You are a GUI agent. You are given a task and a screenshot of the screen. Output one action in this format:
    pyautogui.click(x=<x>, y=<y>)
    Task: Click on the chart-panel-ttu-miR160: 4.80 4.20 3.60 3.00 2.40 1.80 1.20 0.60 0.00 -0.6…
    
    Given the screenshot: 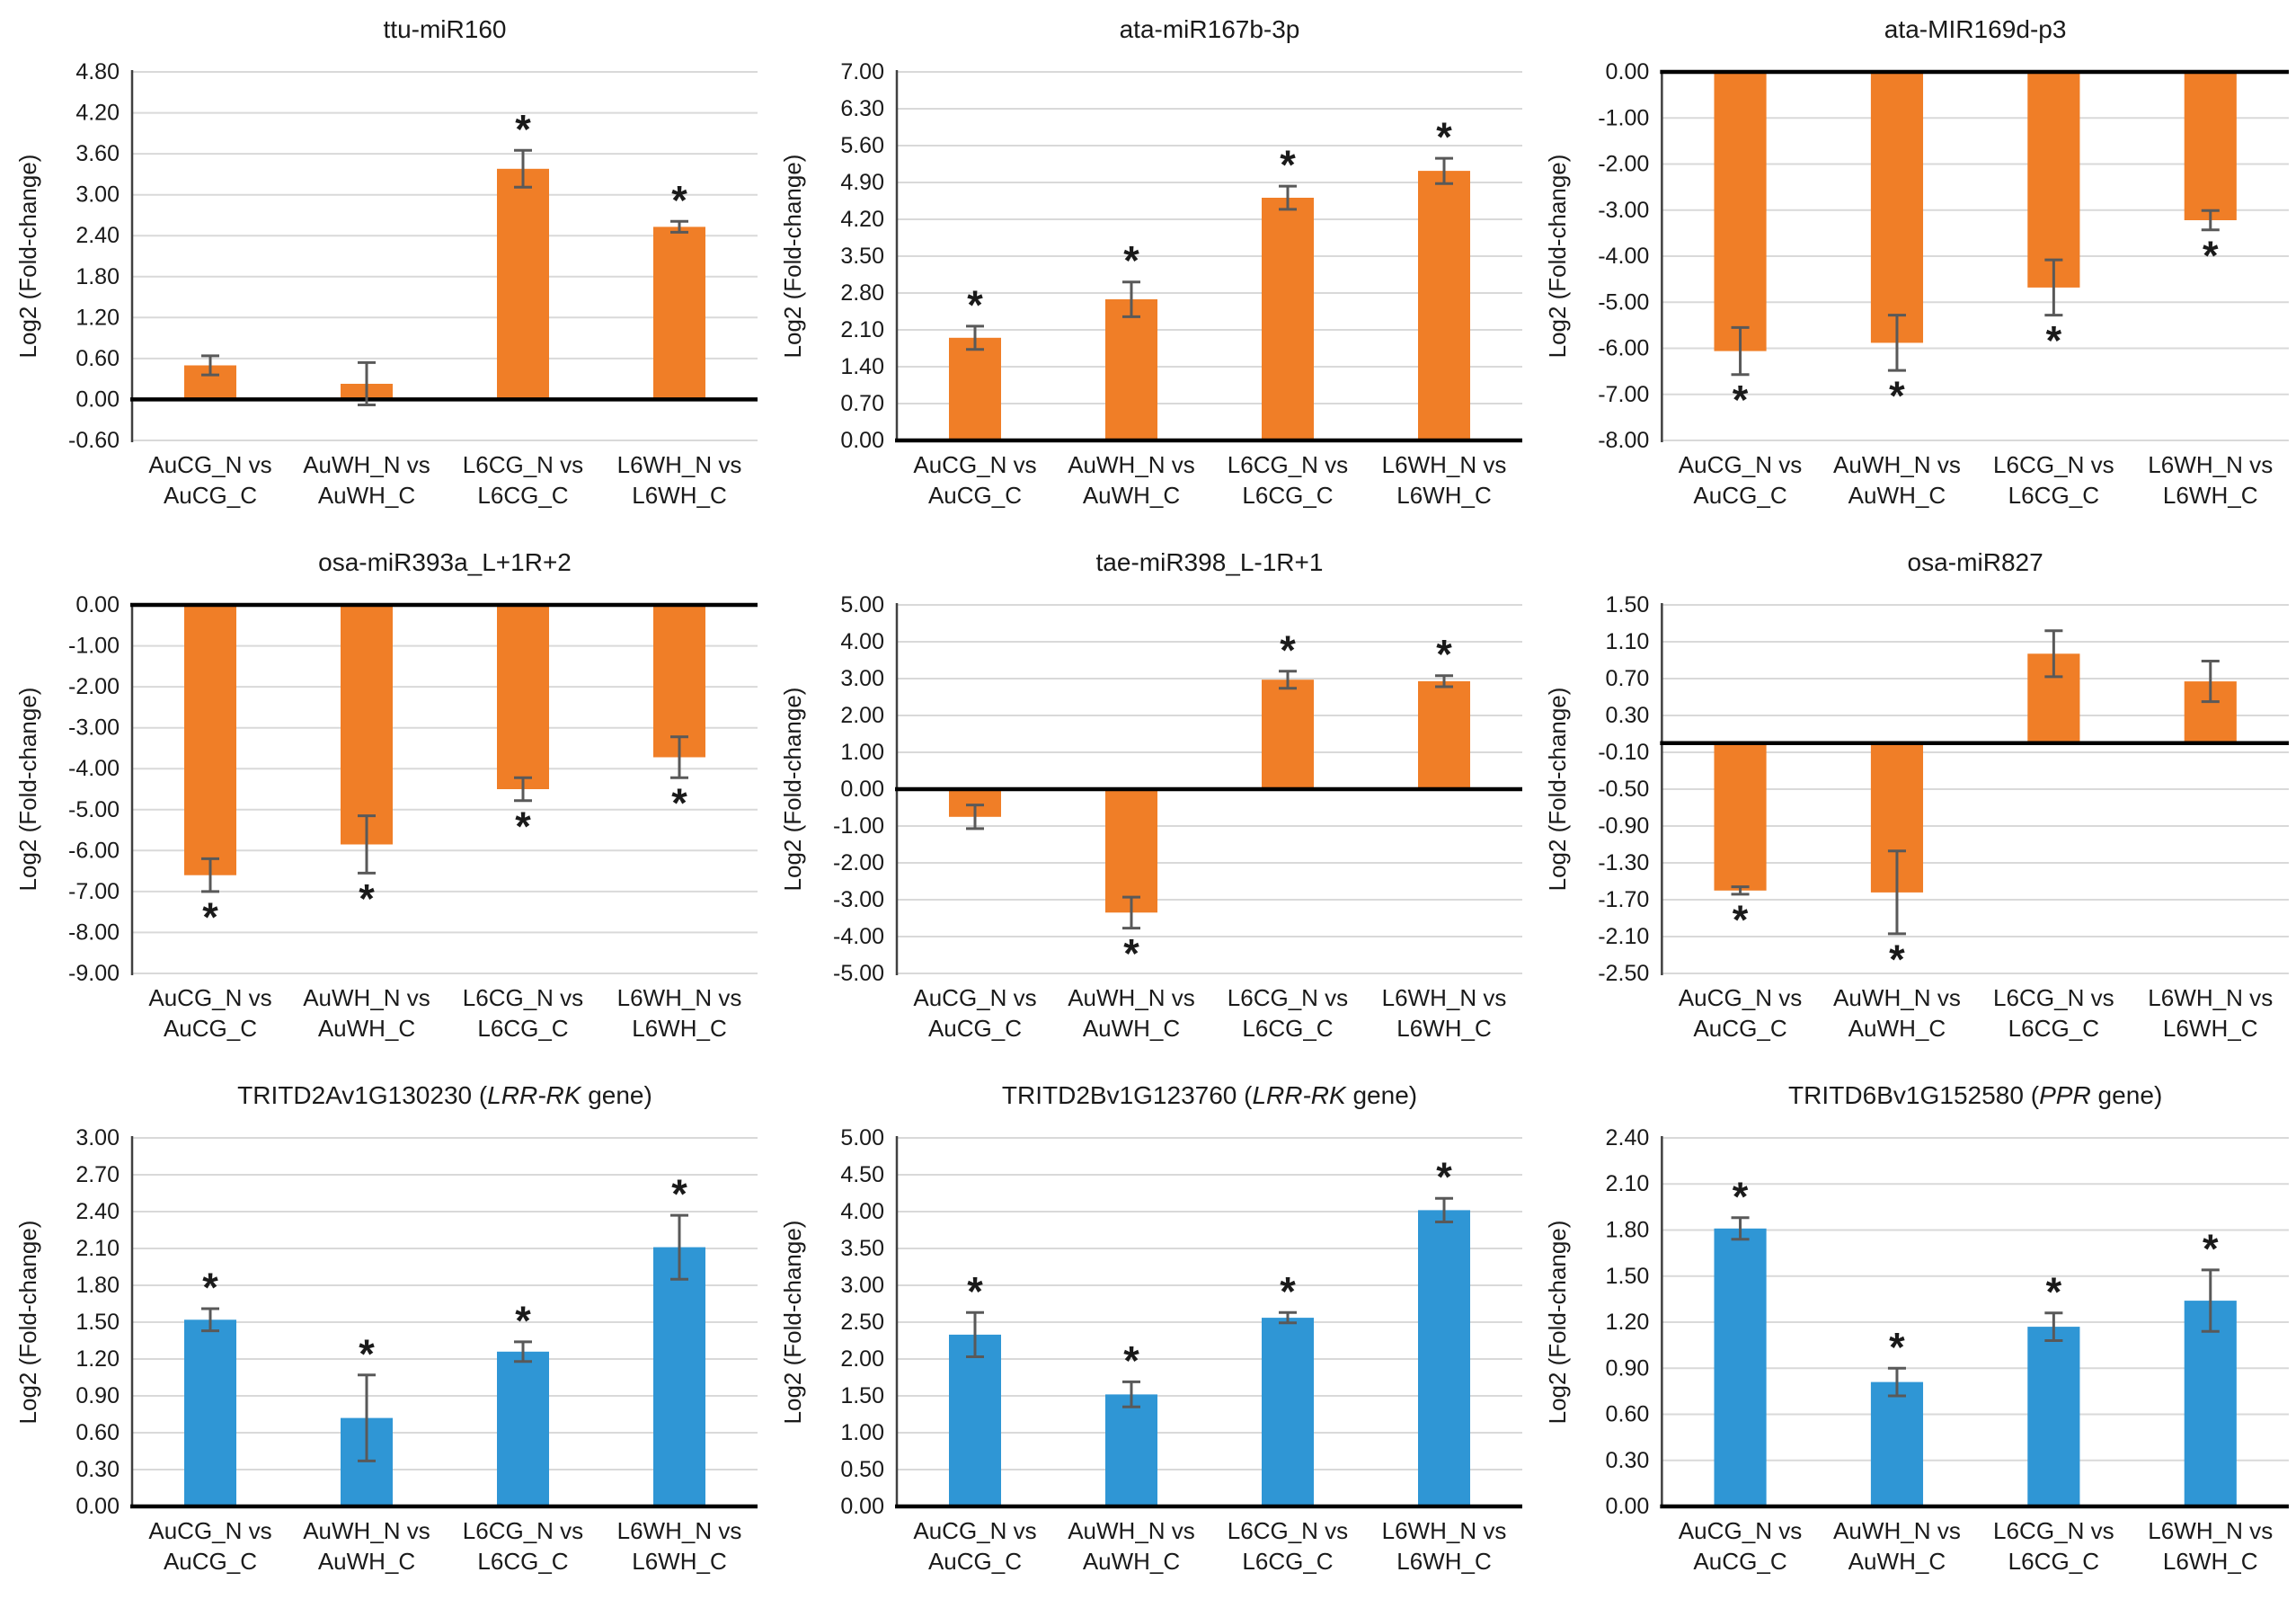 What is the action you would take?
    pyautogui.click(x=386, y=262)
    